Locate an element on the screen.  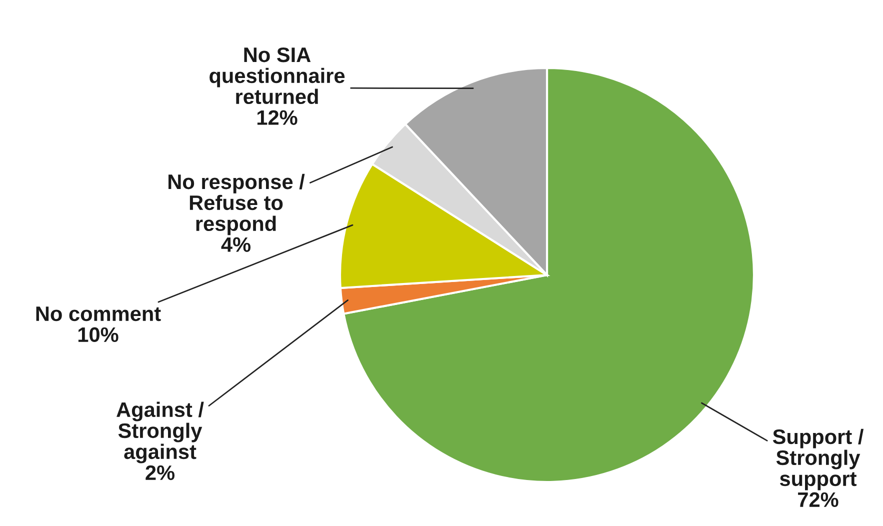
data-label: 72% is located at coordinates (818, 499).